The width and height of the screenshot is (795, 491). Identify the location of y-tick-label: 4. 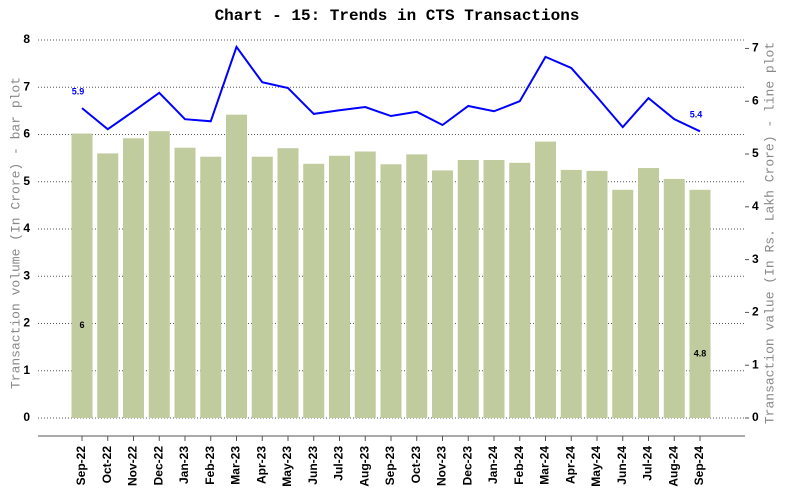
(26, 228).